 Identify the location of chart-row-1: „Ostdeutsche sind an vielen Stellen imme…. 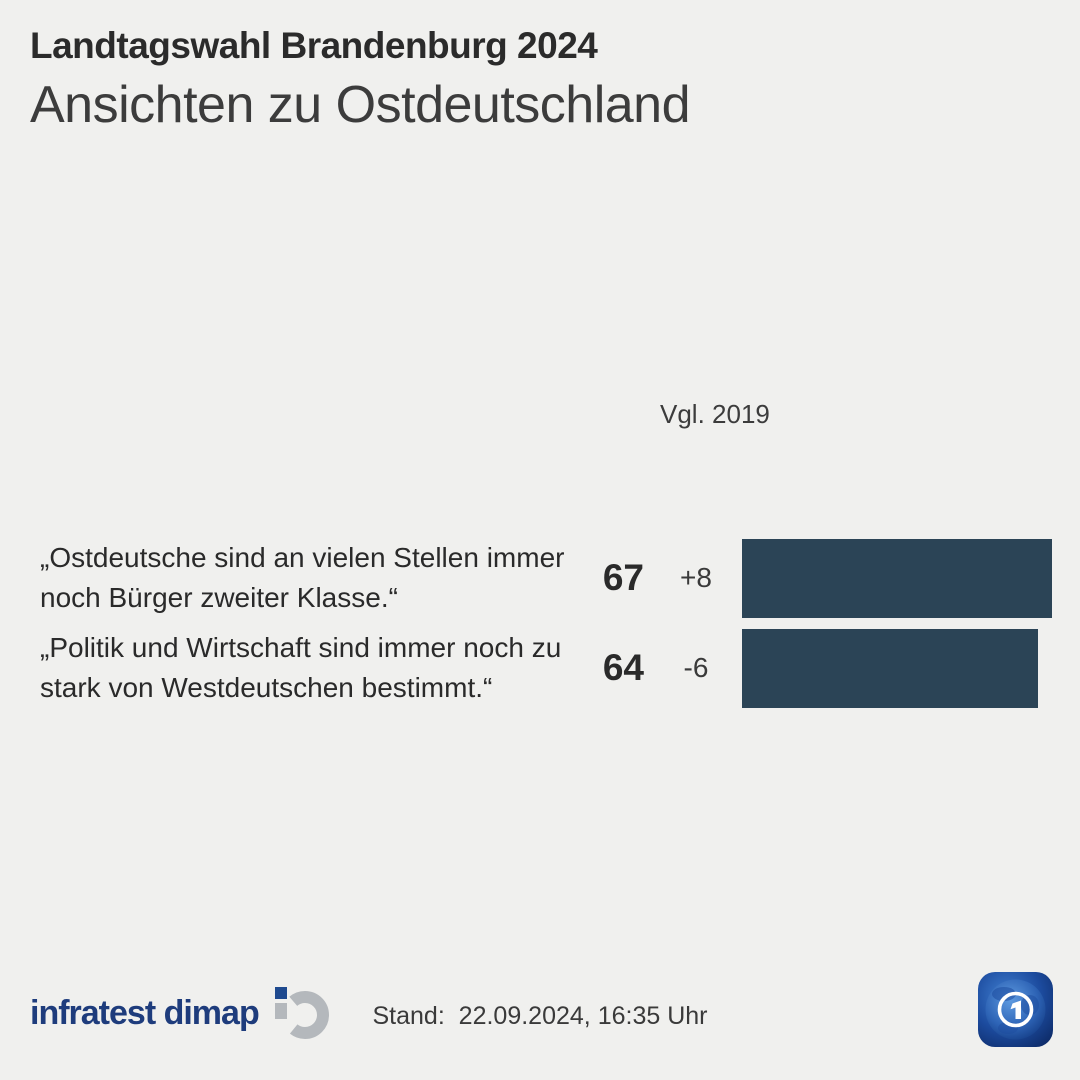
(560, 578).